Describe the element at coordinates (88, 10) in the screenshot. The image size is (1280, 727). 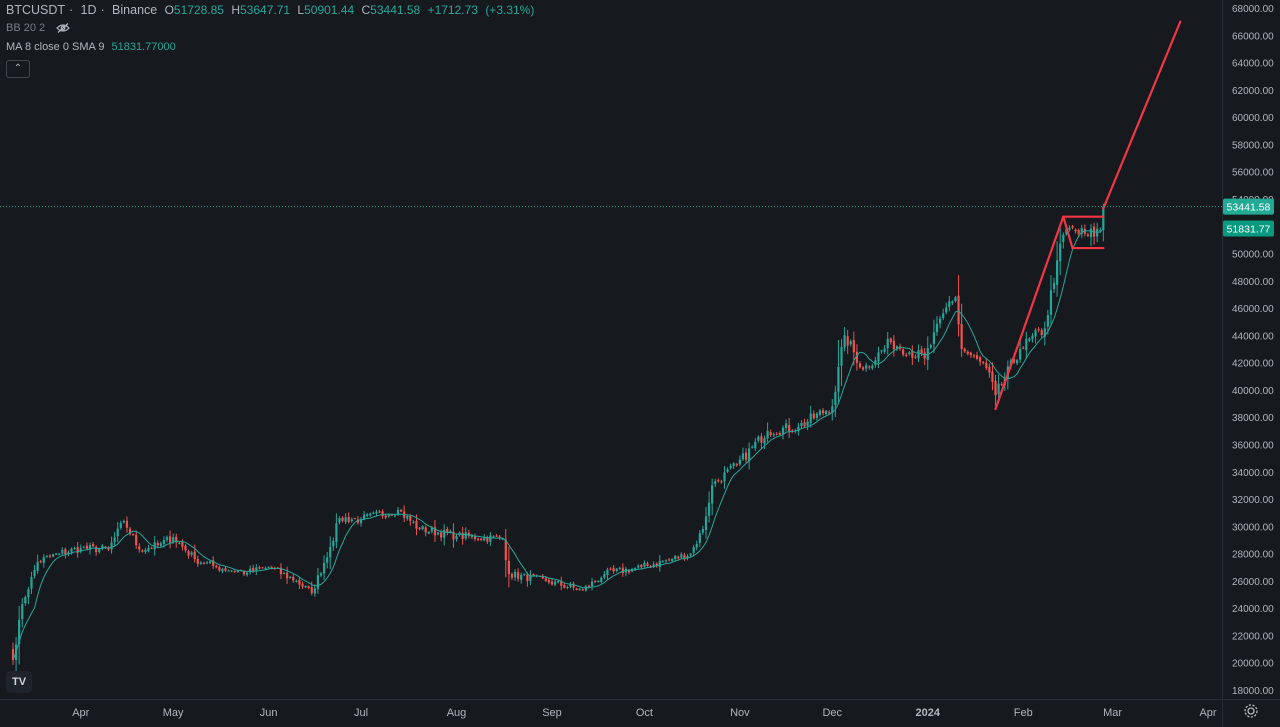
I see `legend-interval: 1D` at that location.